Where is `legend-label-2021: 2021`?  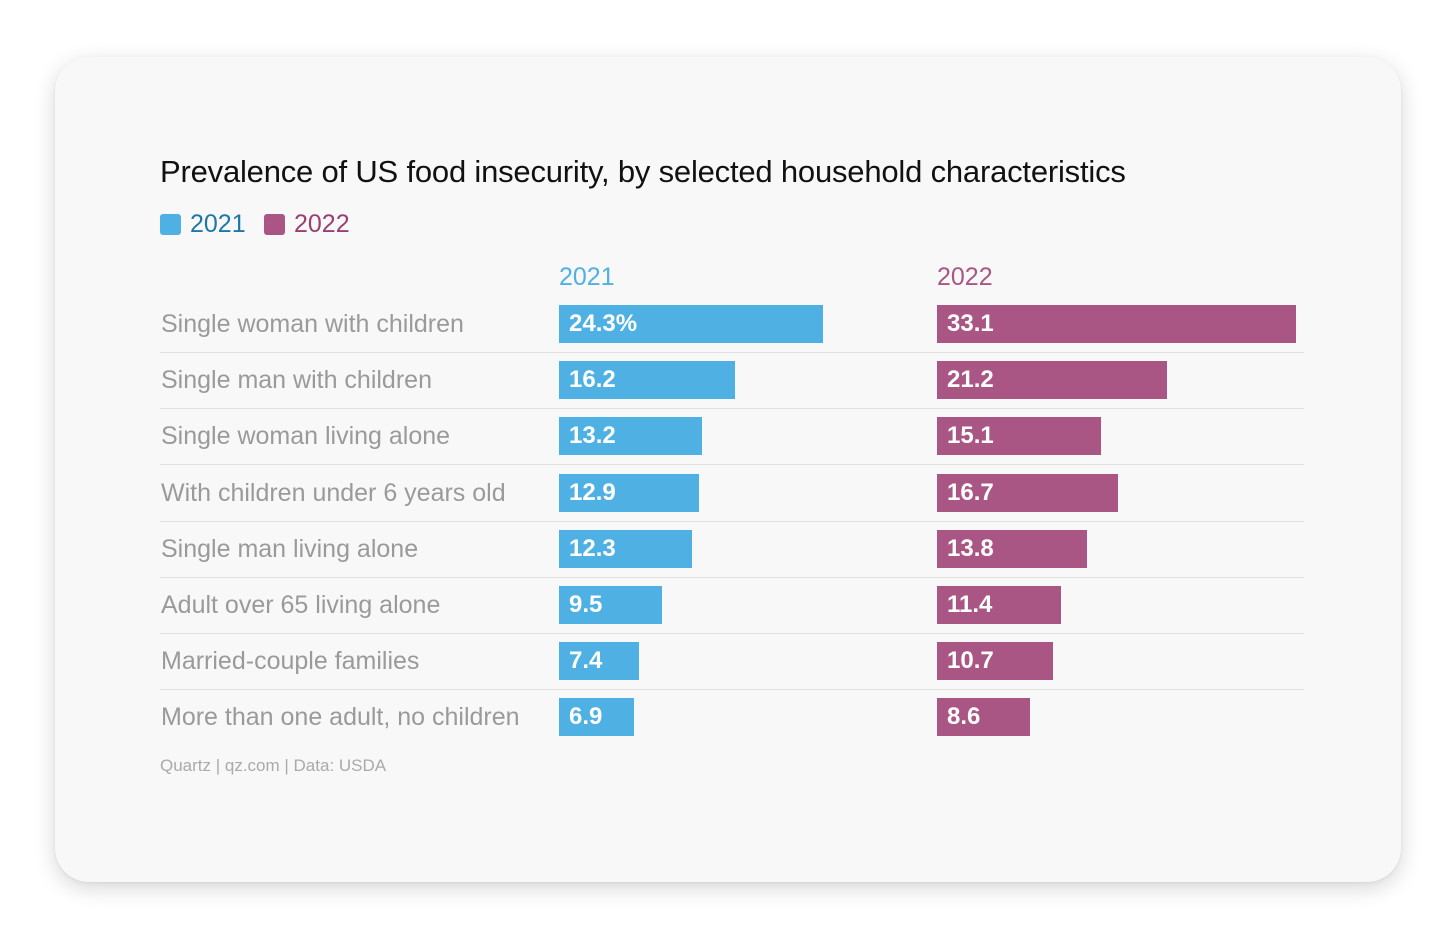 legend-label-2021: 2021 is located at coordinates (218, 224).